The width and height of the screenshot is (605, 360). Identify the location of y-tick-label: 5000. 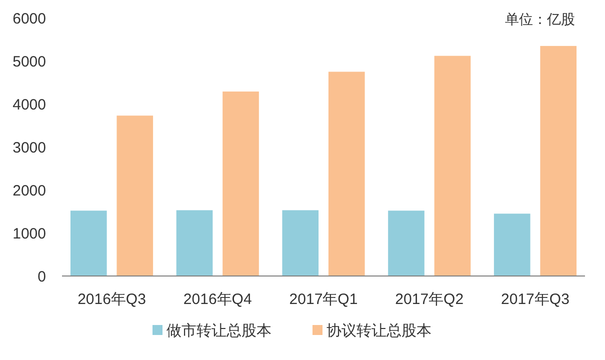
(29, 61).